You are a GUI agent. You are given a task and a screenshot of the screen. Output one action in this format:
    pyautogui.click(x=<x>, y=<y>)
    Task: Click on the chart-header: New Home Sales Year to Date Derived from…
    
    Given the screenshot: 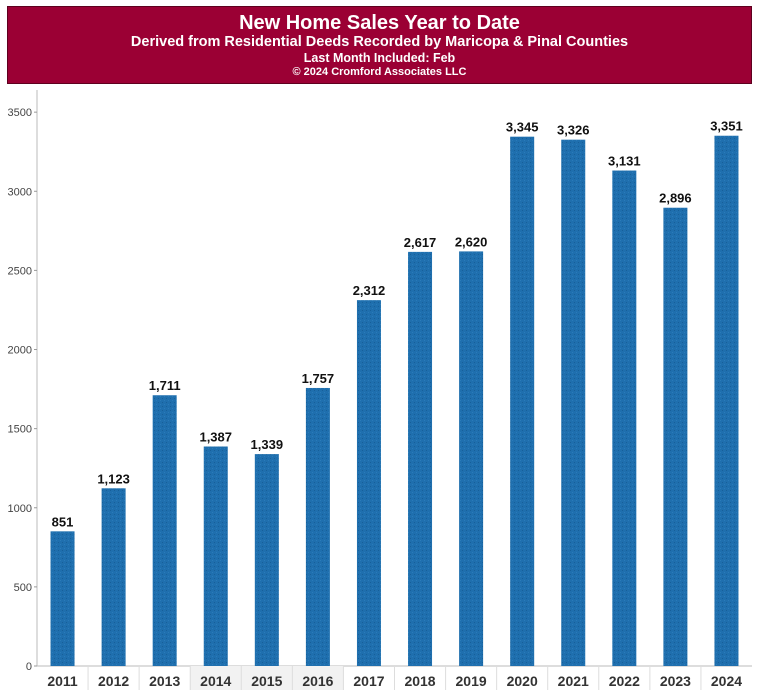 What is the action you would take?
    pyautogui.click(x=379, y=45)
    